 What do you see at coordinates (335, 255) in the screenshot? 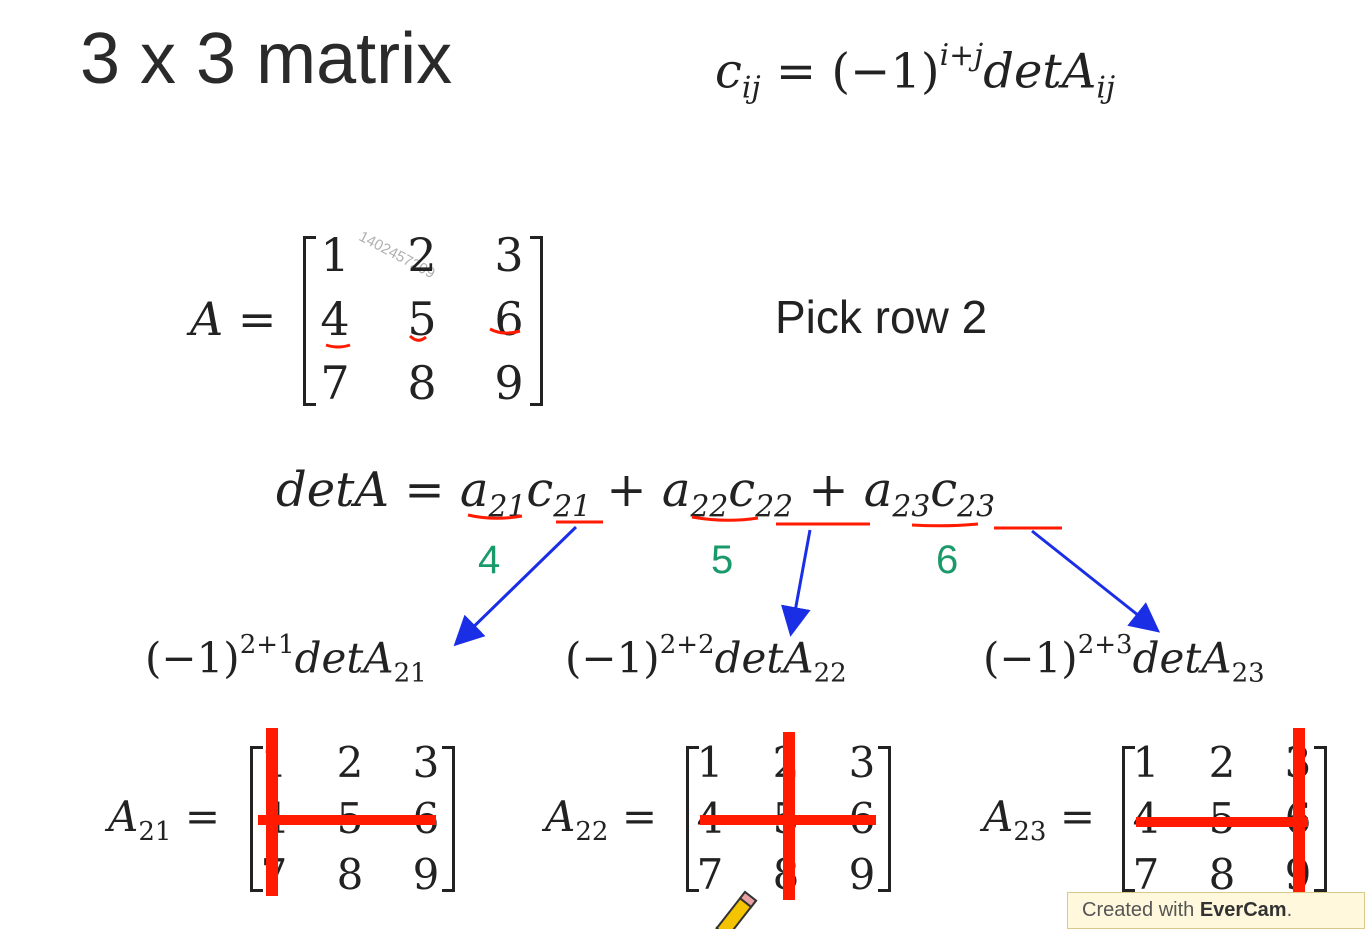
I see `matrix-a-cell: 1` at bounding box center [335, 255].